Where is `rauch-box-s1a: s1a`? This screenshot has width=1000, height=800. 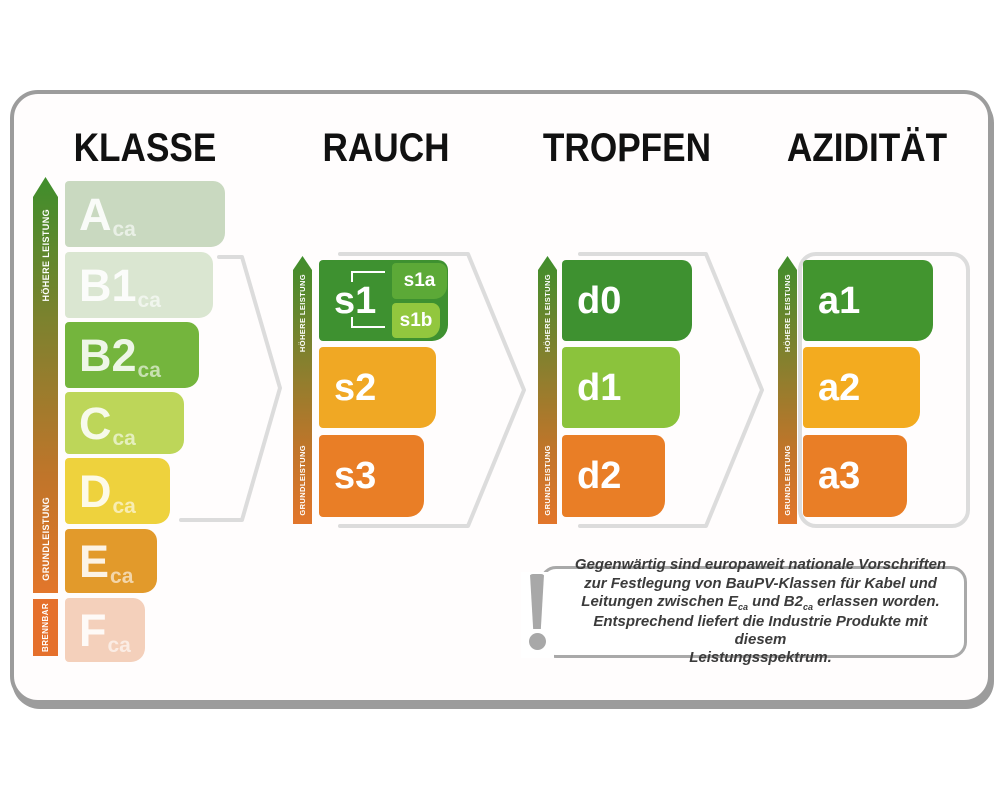 rauch-box-s1a: s1a is located at coordinates (419, 281).